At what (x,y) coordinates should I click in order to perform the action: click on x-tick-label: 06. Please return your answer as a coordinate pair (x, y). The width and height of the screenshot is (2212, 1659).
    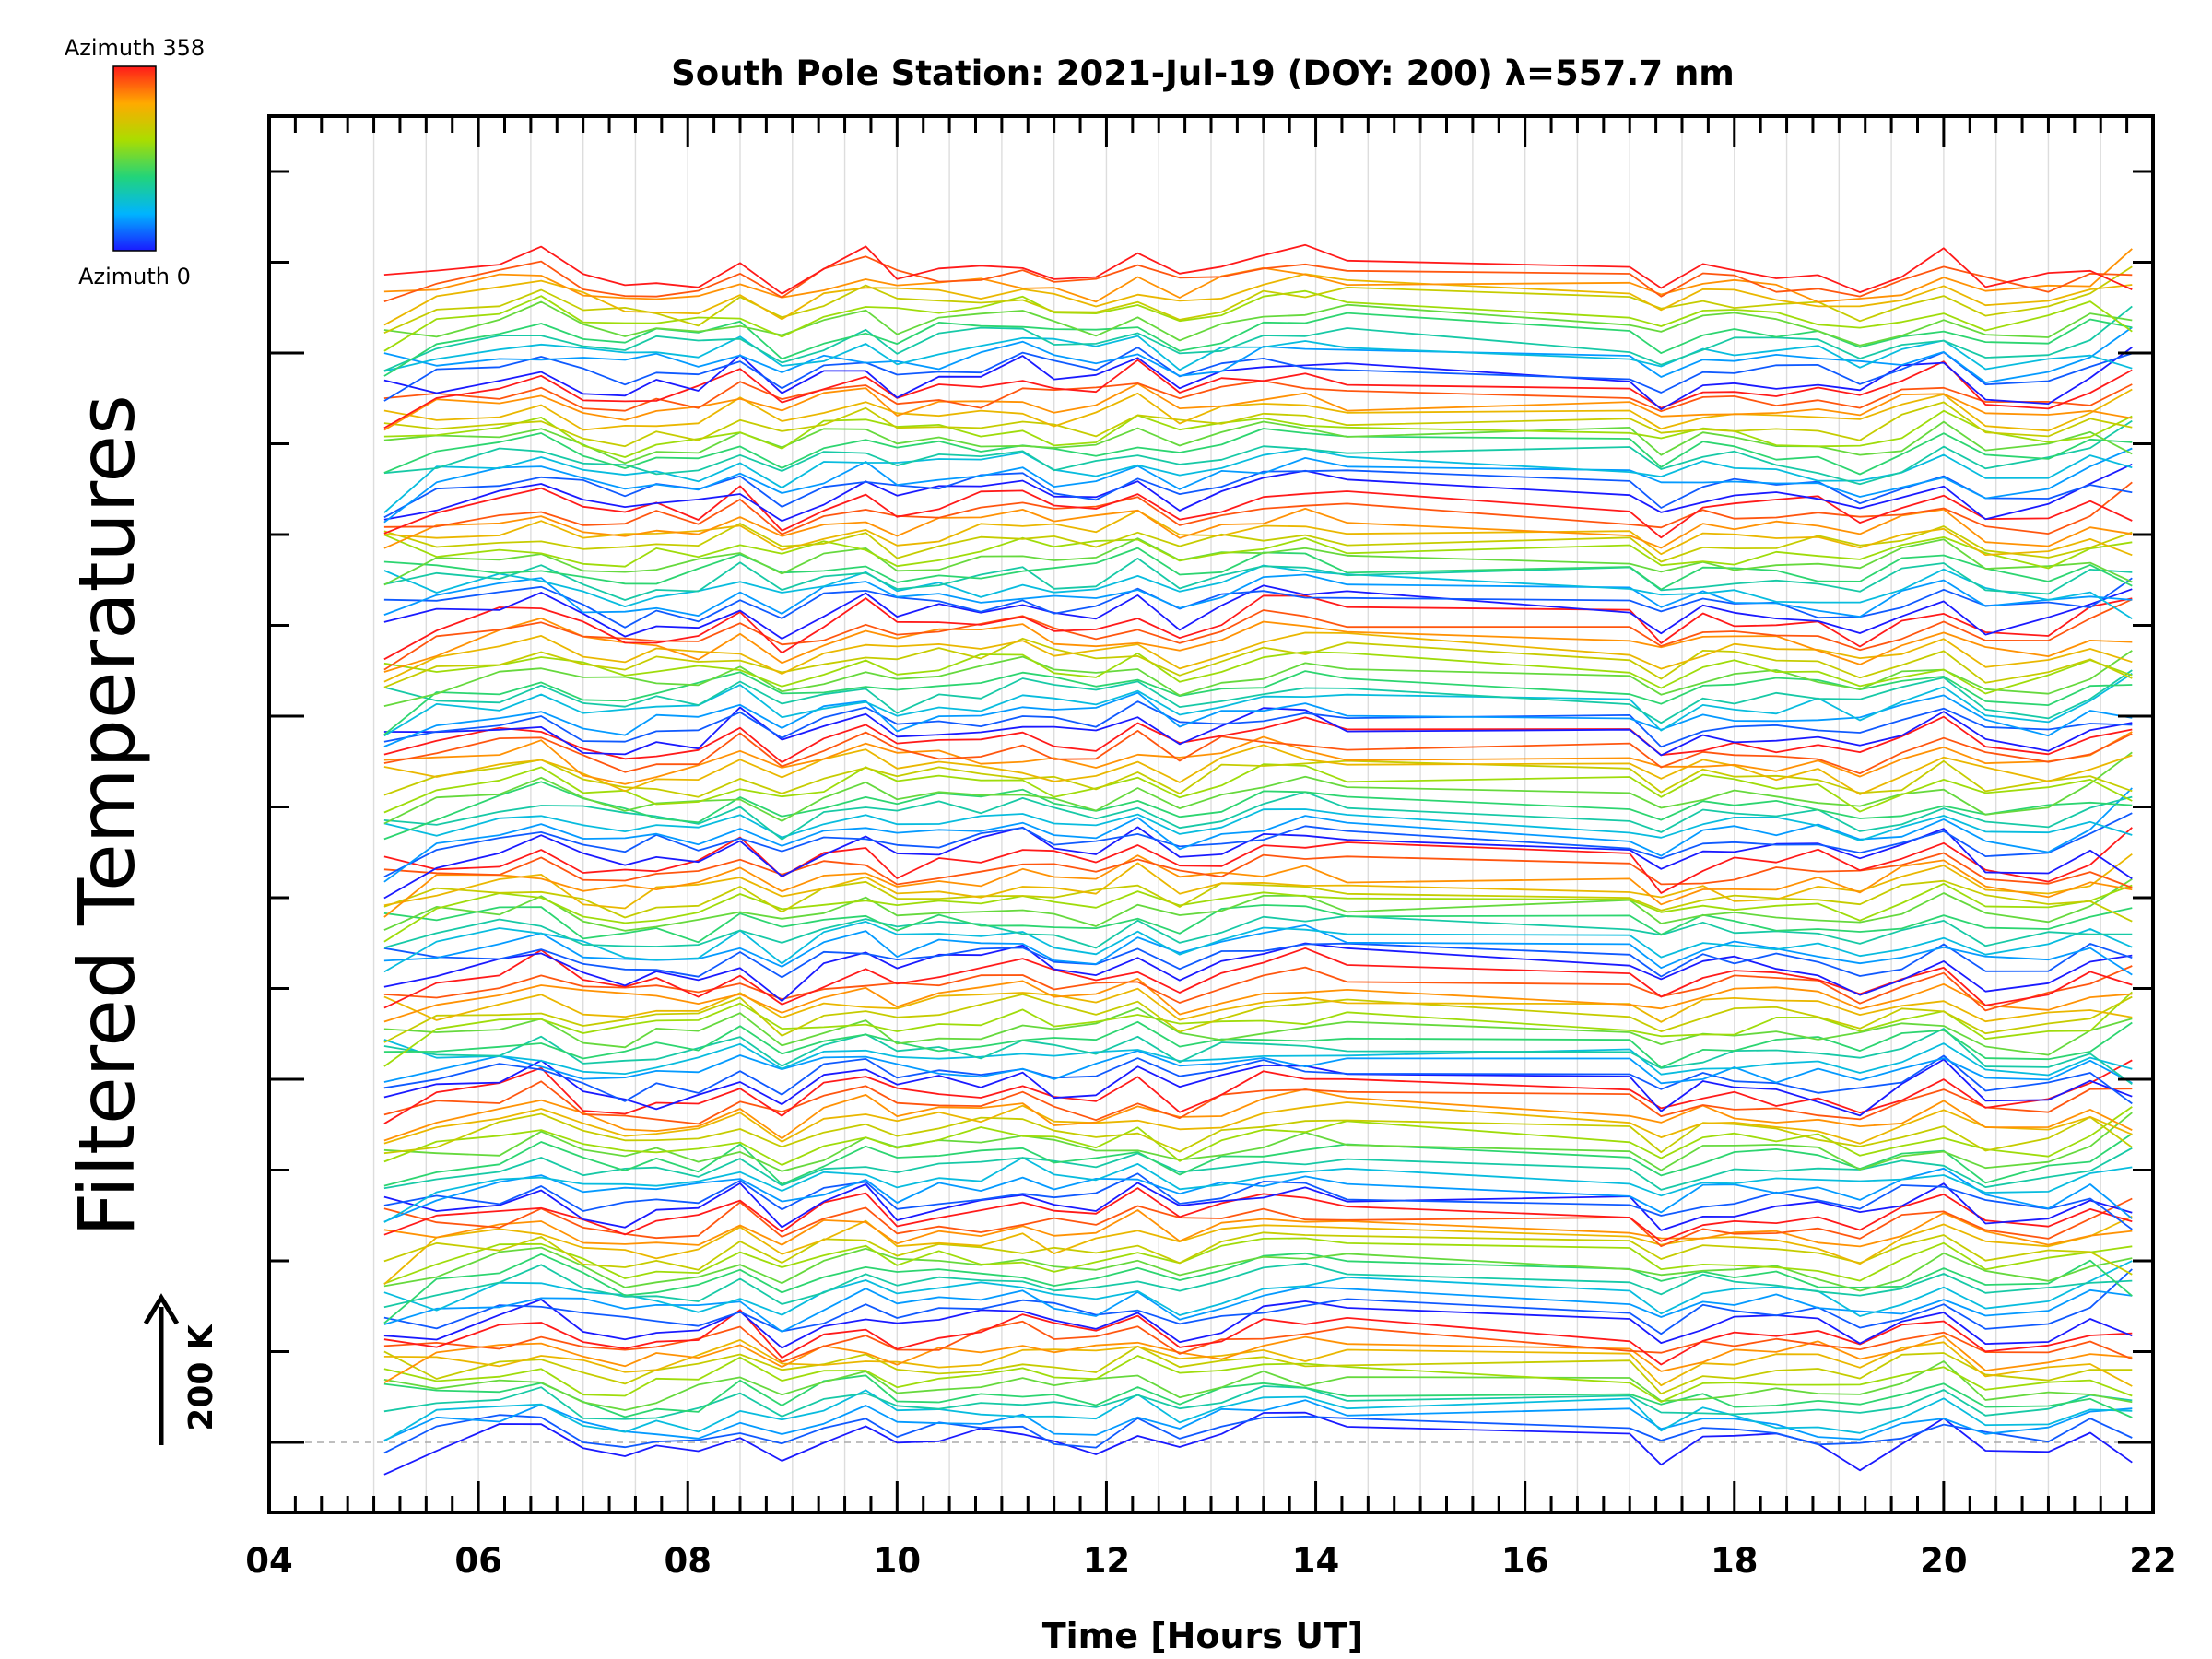
    Looking at the image, I should click on (478, 1561).